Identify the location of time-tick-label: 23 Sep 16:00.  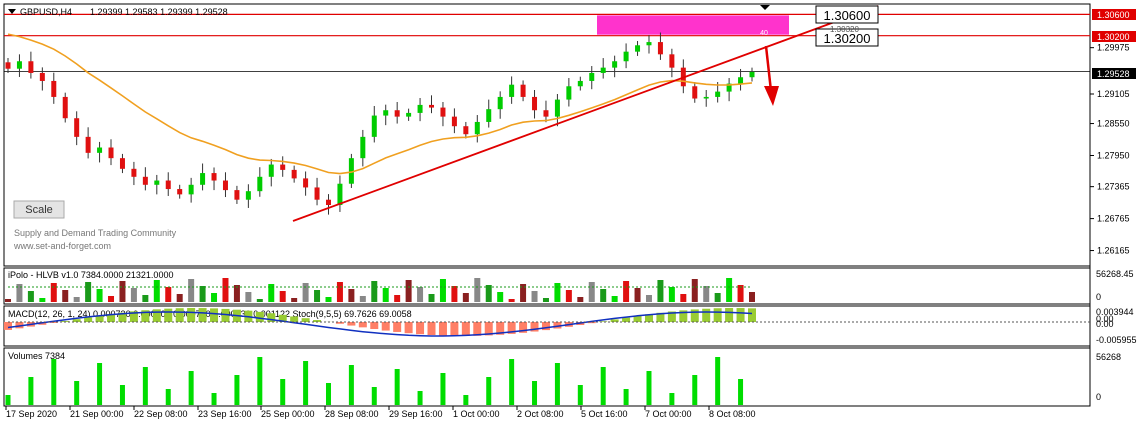
(225, 414).